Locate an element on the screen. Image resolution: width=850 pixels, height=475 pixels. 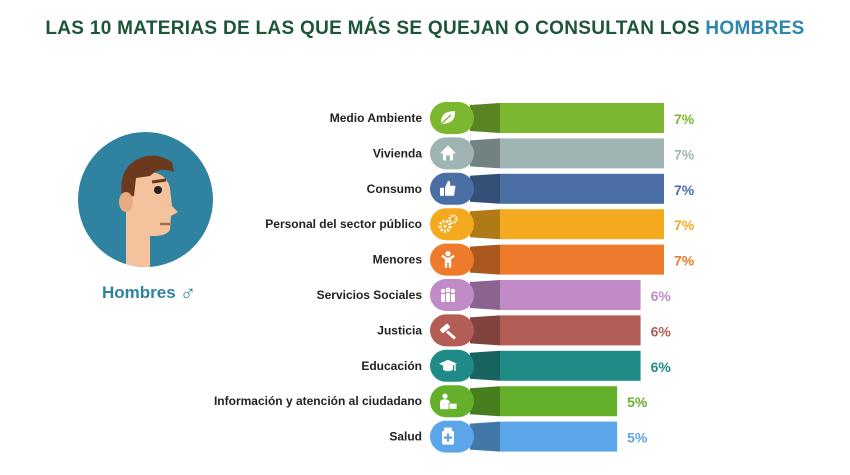
thumbs-up-icon is located at coordinates (448, 188).